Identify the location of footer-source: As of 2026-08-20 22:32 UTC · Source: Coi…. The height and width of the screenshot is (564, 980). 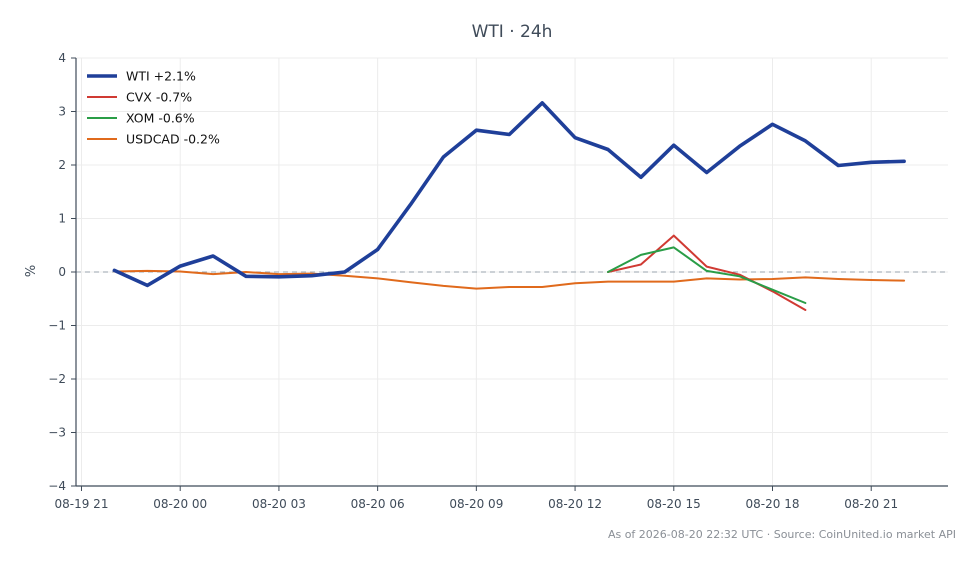
(782, 534).